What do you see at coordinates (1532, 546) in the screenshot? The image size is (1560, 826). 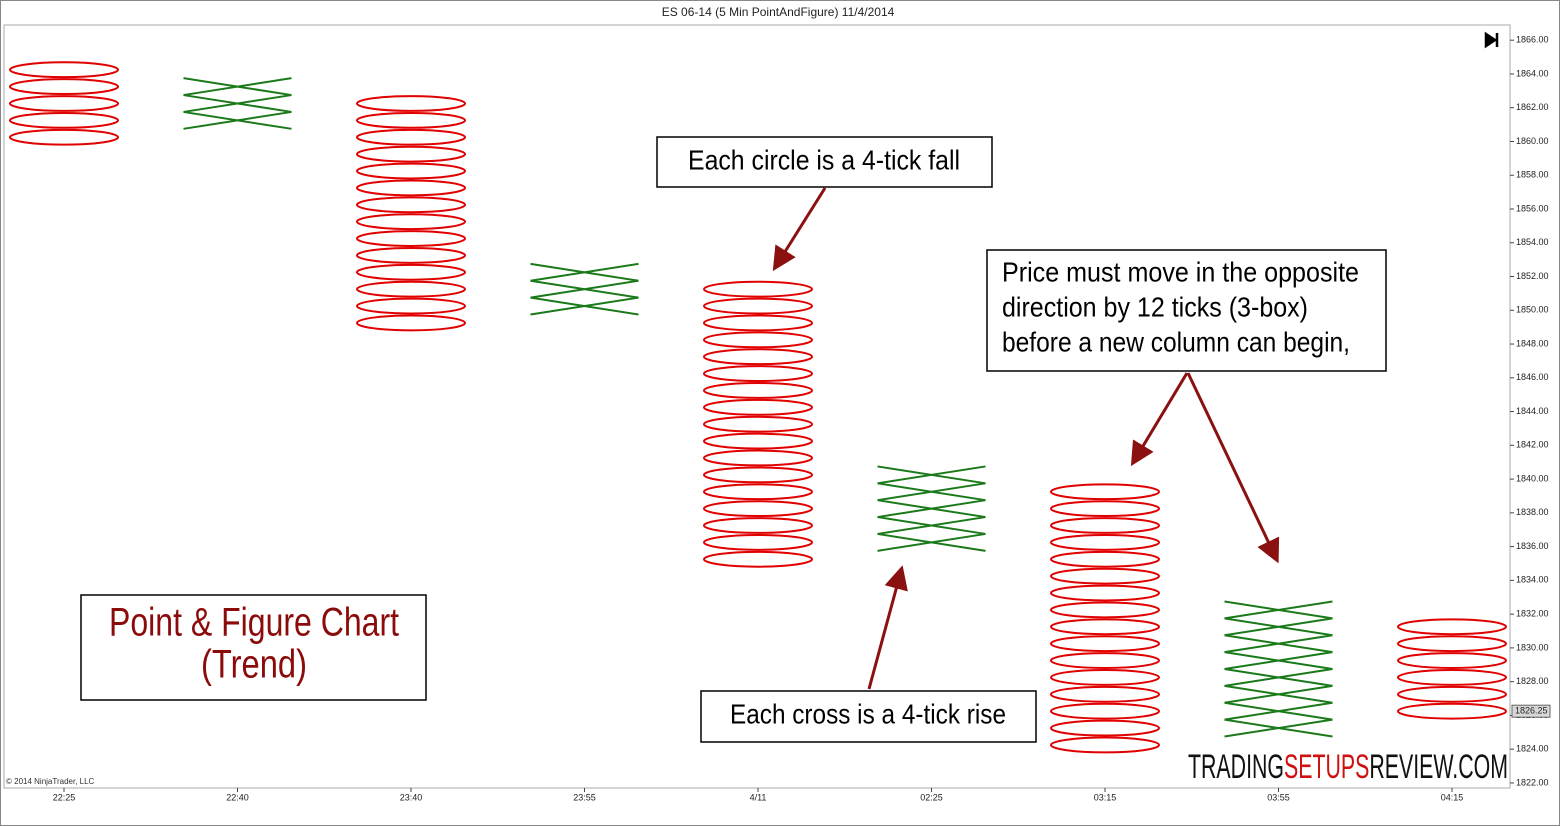 I see `y-tick-label: 1836.00` at bounding box center [1532, 546].